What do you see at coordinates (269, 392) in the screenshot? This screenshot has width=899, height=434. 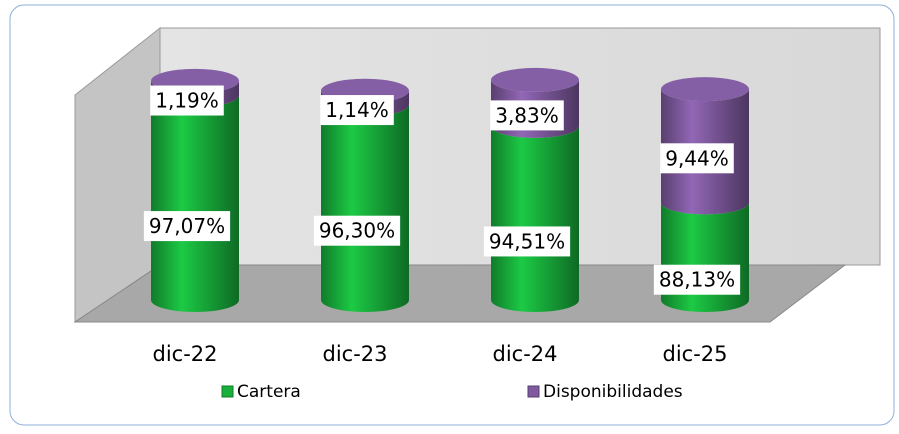 I see `legend-label: Cartera` at bounding box center [269, 392].